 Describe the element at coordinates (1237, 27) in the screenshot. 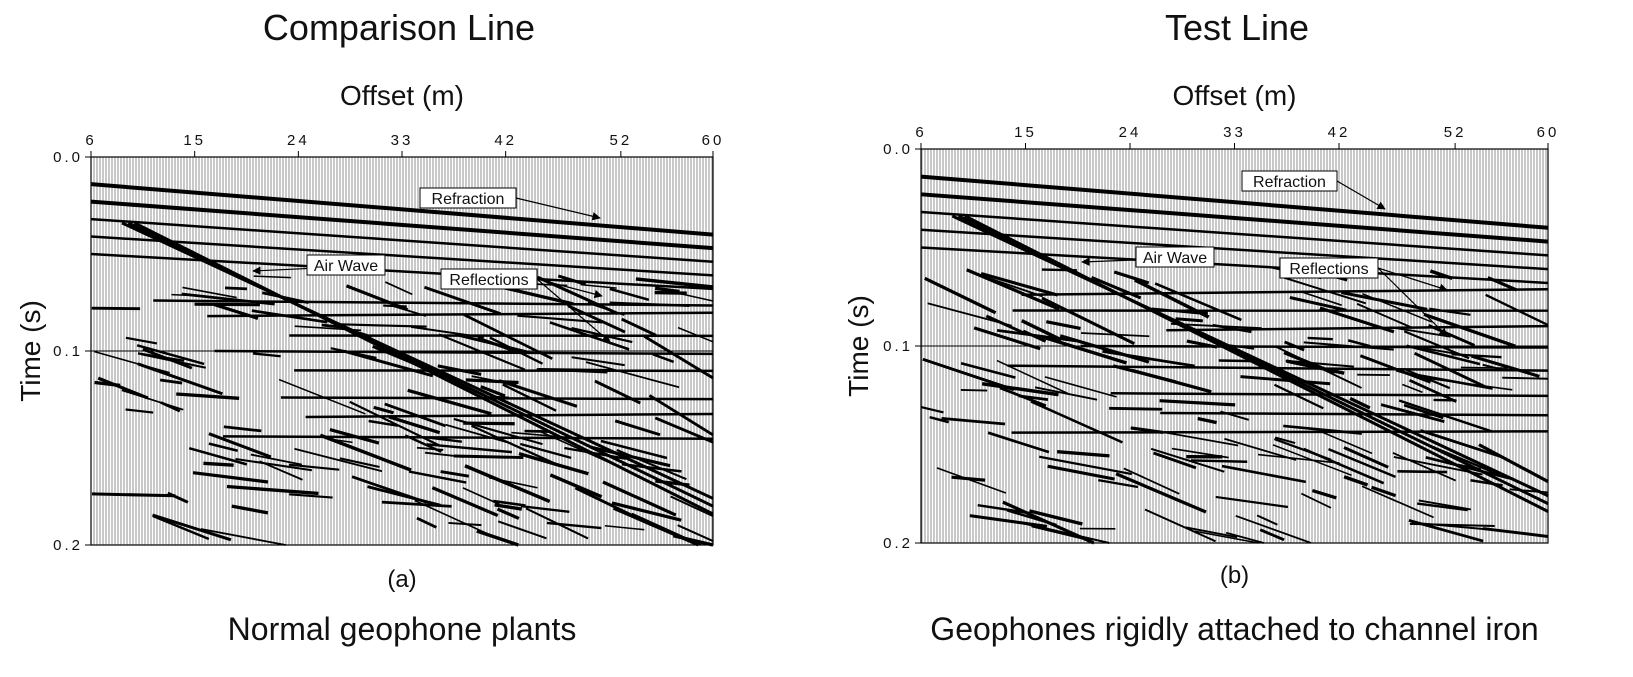

I see `chart-title: Test Line` at that location.